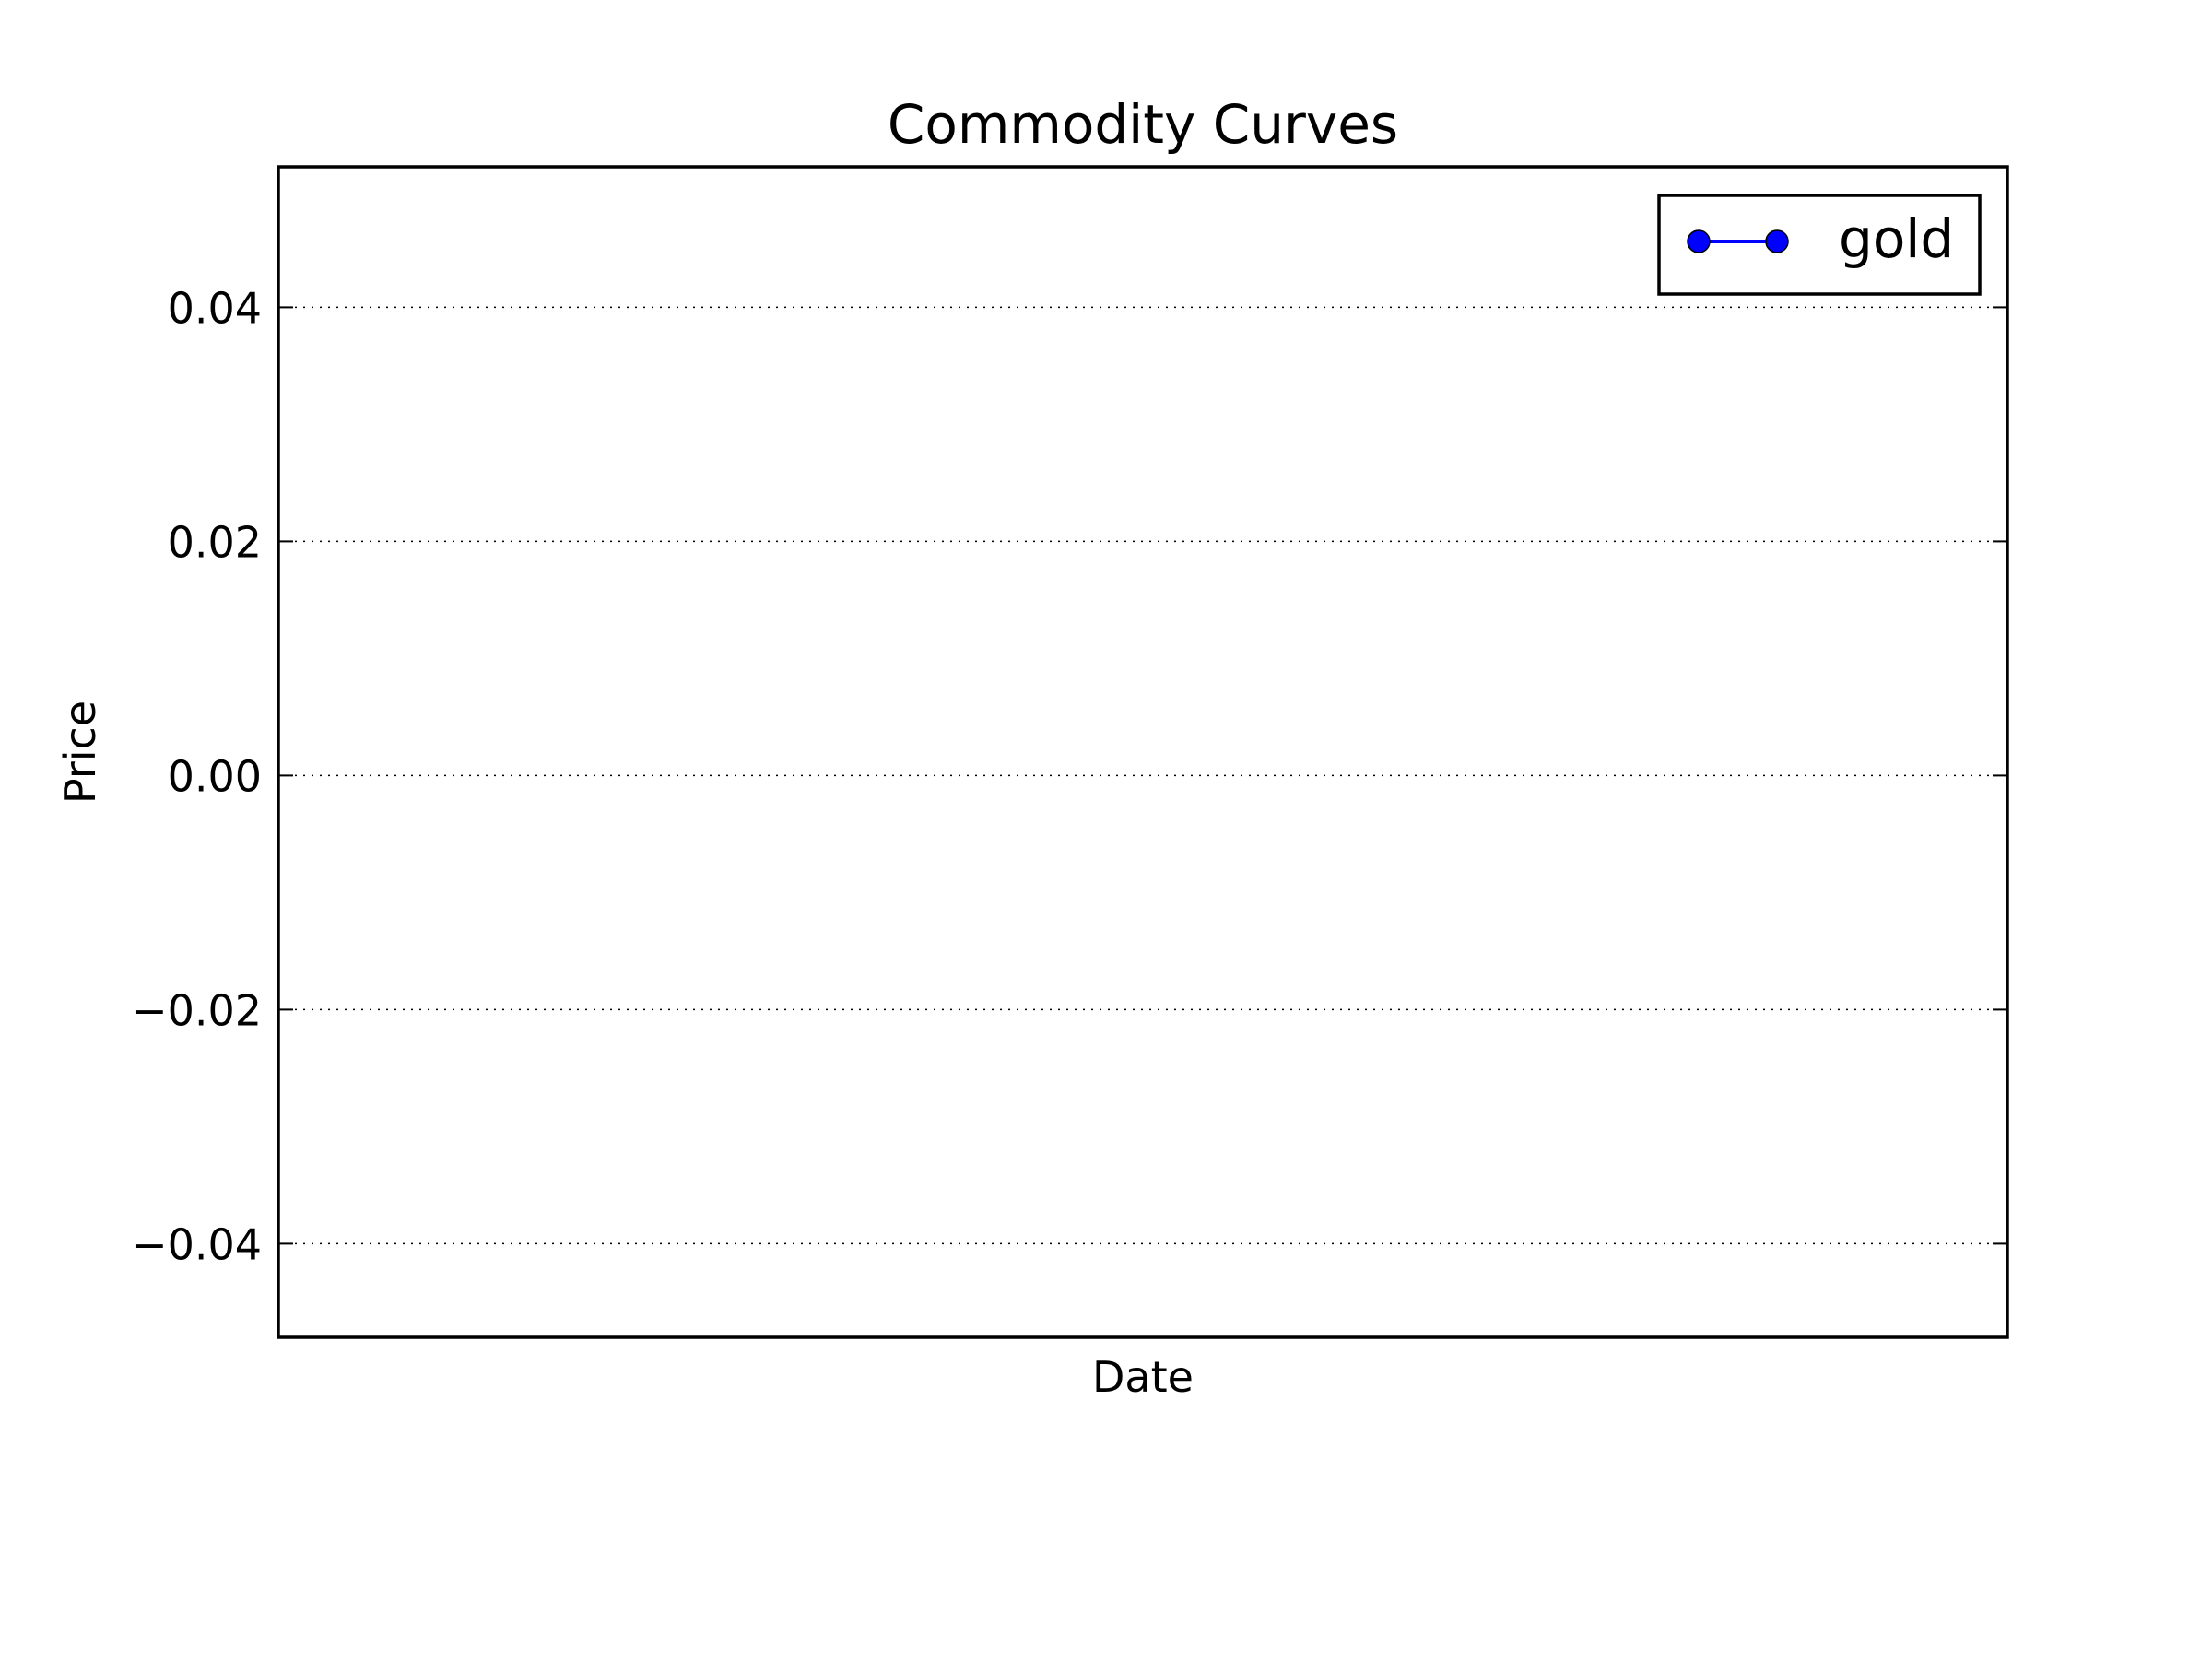 This screenshot has width=2212, height=1659. I want to click on legend: gold, so click(1819, 245).